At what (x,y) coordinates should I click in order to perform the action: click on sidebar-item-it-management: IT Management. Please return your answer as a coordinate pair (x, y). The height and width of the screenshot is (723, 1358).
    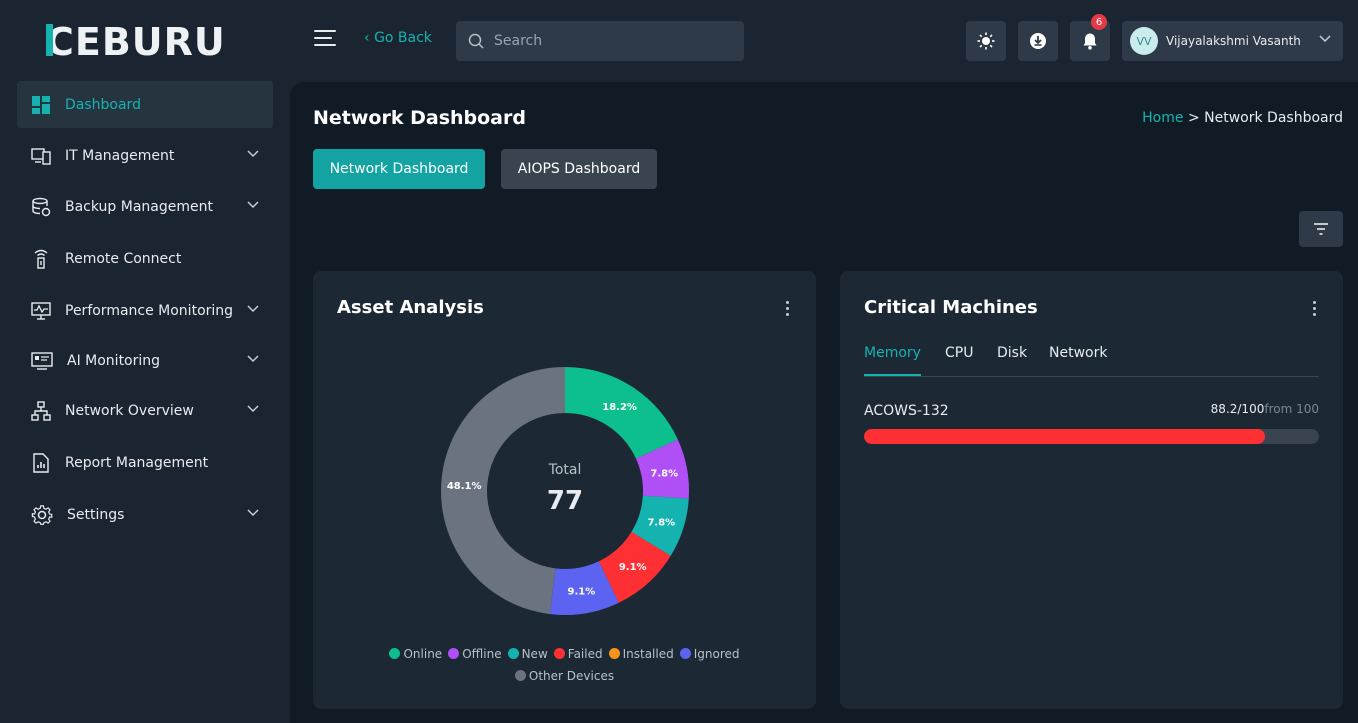
    Looking at the image, I should click on (145, 155).